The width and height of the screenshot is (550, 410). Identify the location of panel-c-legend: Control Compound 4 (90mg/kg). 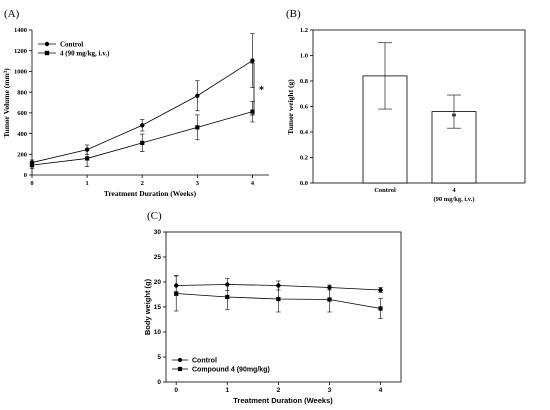
(221, 366).